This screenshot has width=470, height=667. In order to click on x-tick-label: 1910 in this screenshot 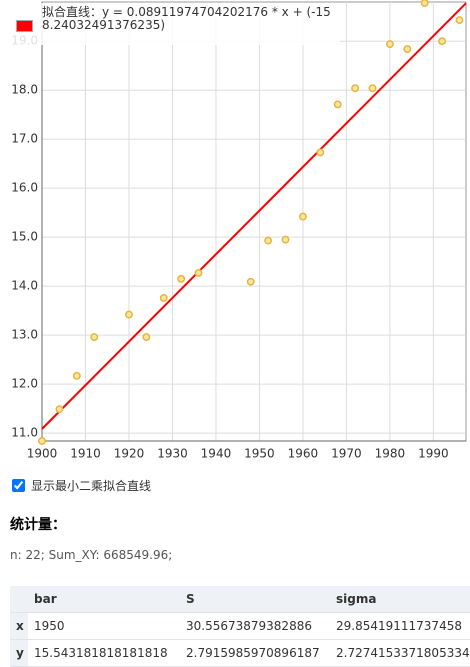, I will do `click(85, 454)`.